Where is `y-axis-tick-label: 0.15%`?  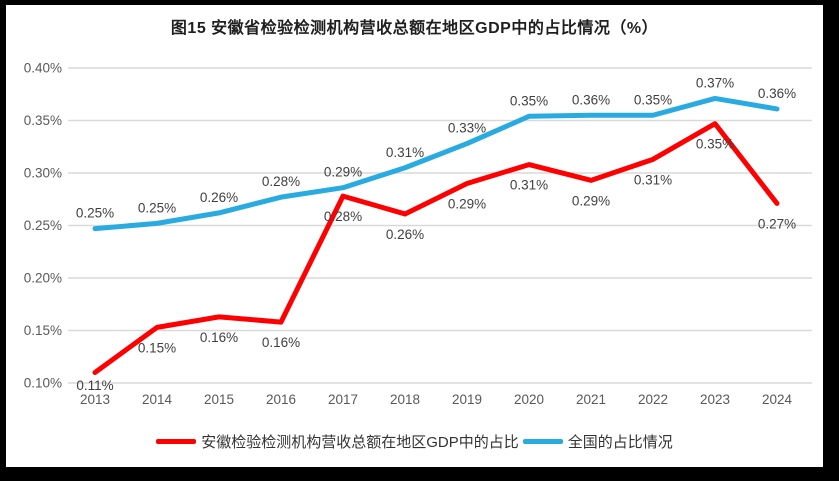
y-axis-tick-label: 0.15% is located at coordinates (43, 330).